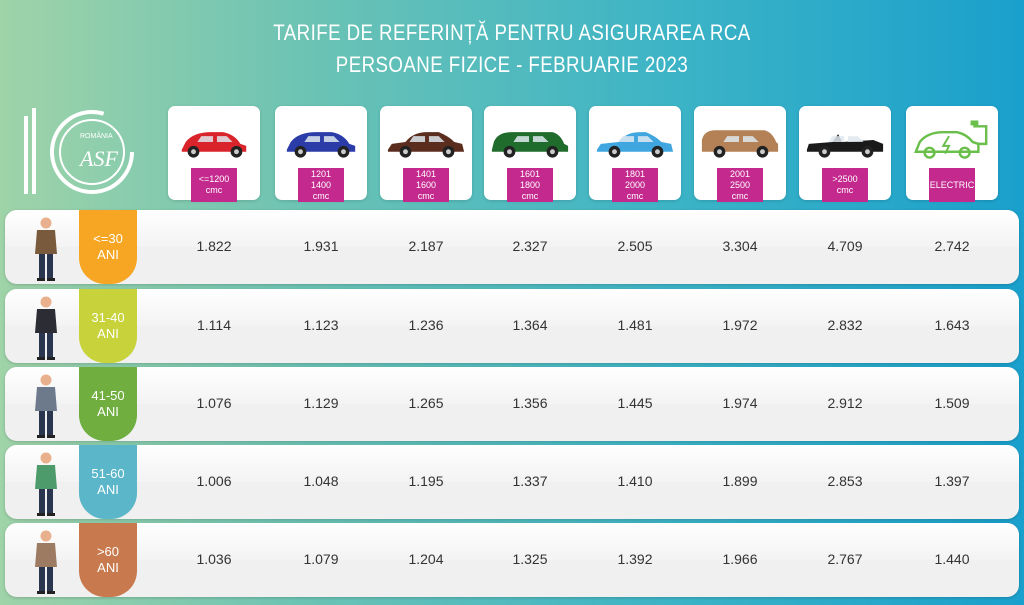  I want to click on tariff-value: 3.304, so click(740, 246).